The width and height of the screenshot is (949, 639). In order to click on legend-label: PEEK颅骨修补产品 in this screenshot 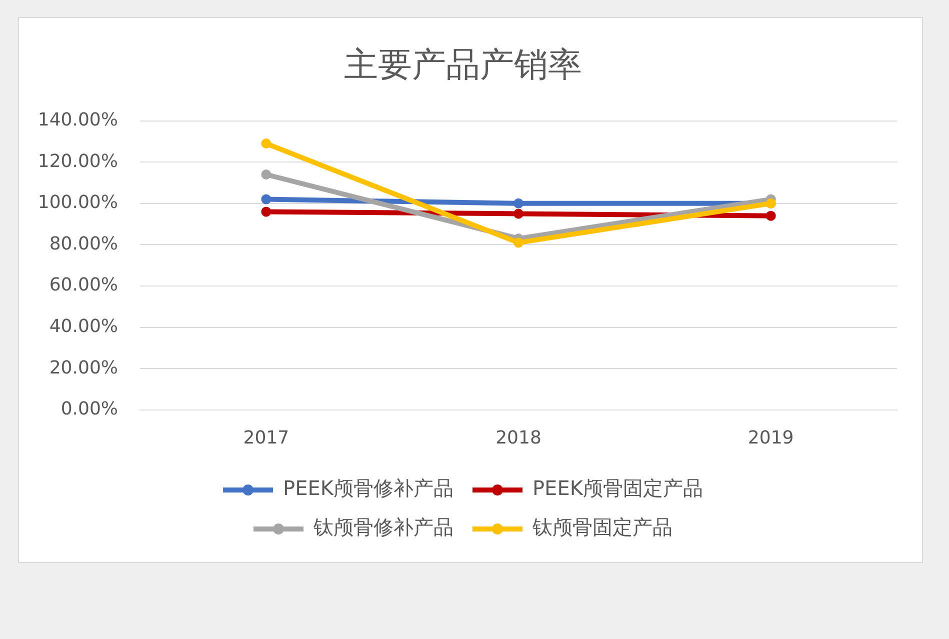, I will do `click(368, 488)`.